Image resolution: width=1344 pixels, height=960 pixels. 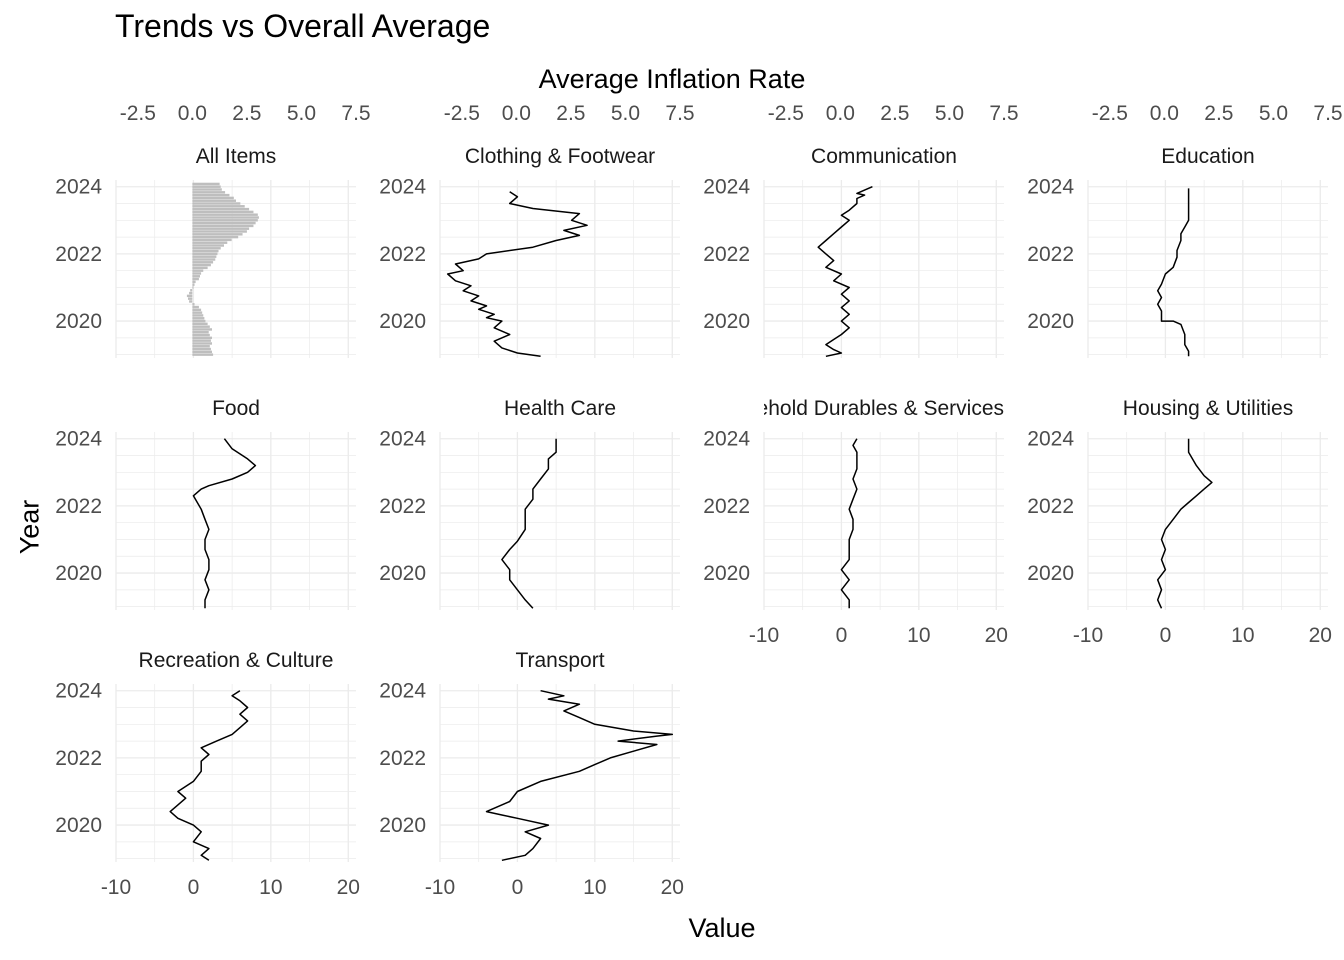 I want to click on facet-title: Housing & Utilities, so click(x=1208, y=408).